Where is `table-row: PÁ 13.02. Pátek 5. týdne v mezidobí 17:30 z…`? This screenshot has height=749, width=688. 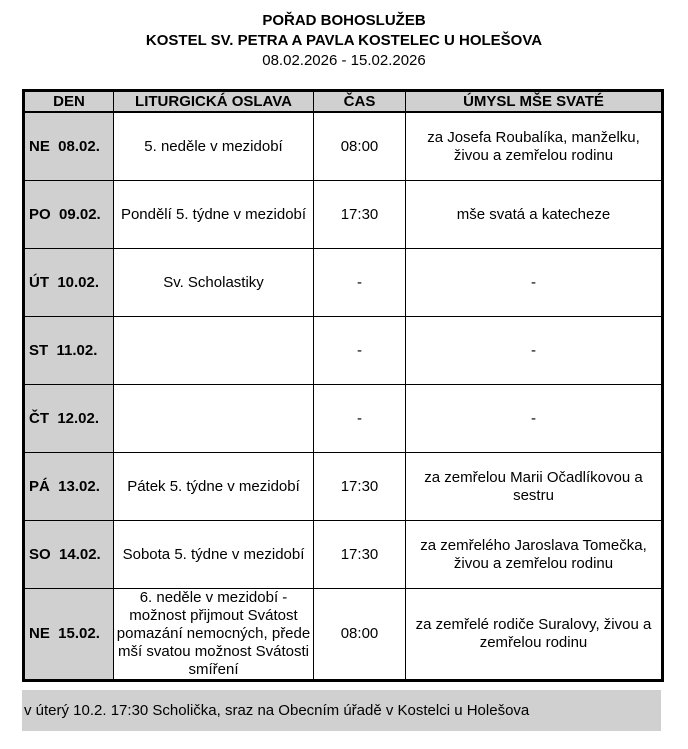
table-row: PÁ 13.02. Pátek 5. týdne v mezidobí 17:30 z… is located at coordinates (343, 486).